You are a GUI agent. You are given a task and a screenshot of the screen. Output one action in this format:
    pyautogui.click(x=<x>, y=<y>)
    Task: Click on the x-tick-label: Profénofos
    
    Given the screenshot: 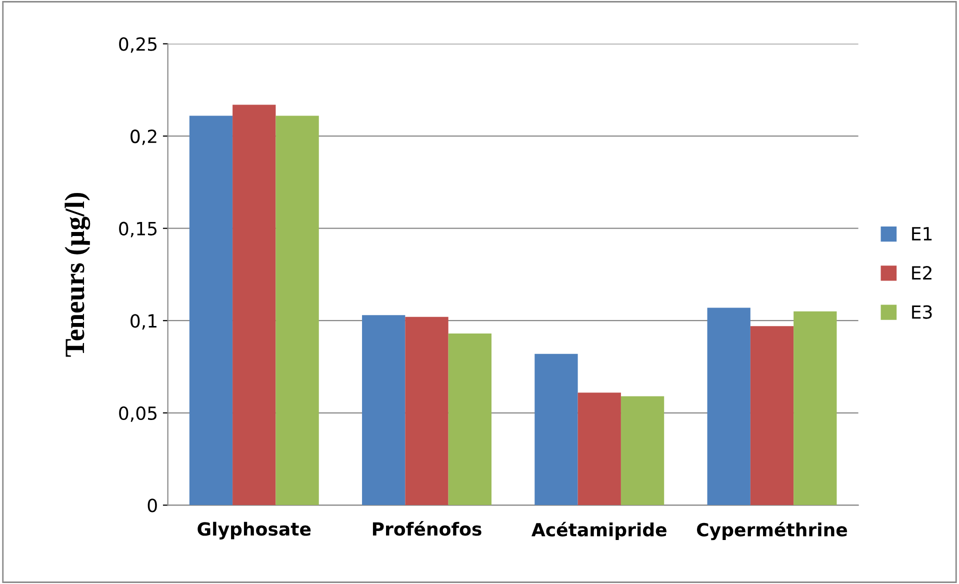 What is the action you would take?
    pyautogui.click(x=427, y=528)
    